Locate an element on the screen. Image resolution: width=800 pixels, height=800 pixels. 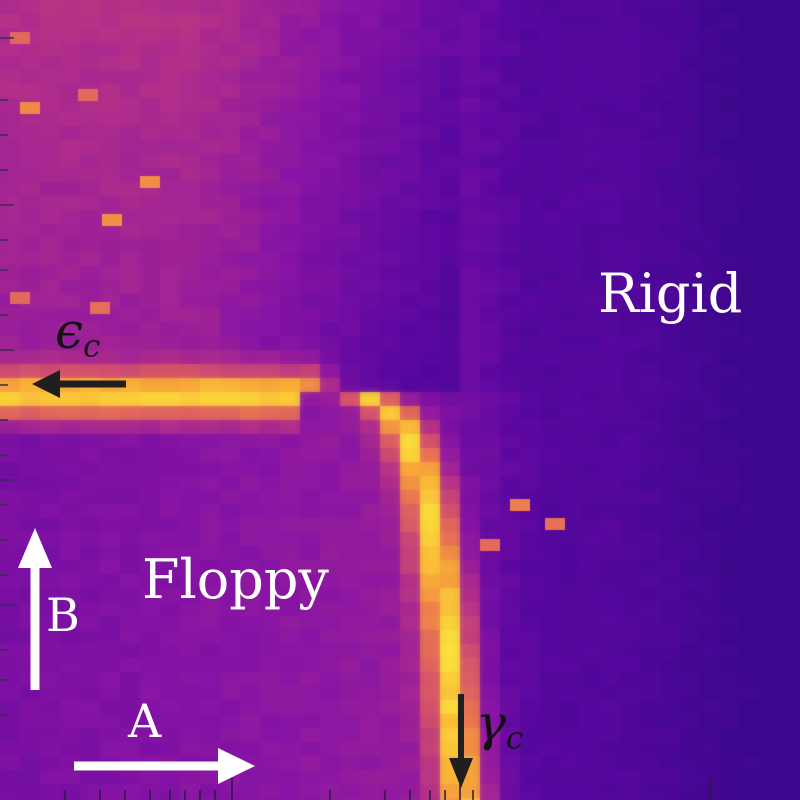
rigid-region-label: Rigid is located at coordinates (670, 293).